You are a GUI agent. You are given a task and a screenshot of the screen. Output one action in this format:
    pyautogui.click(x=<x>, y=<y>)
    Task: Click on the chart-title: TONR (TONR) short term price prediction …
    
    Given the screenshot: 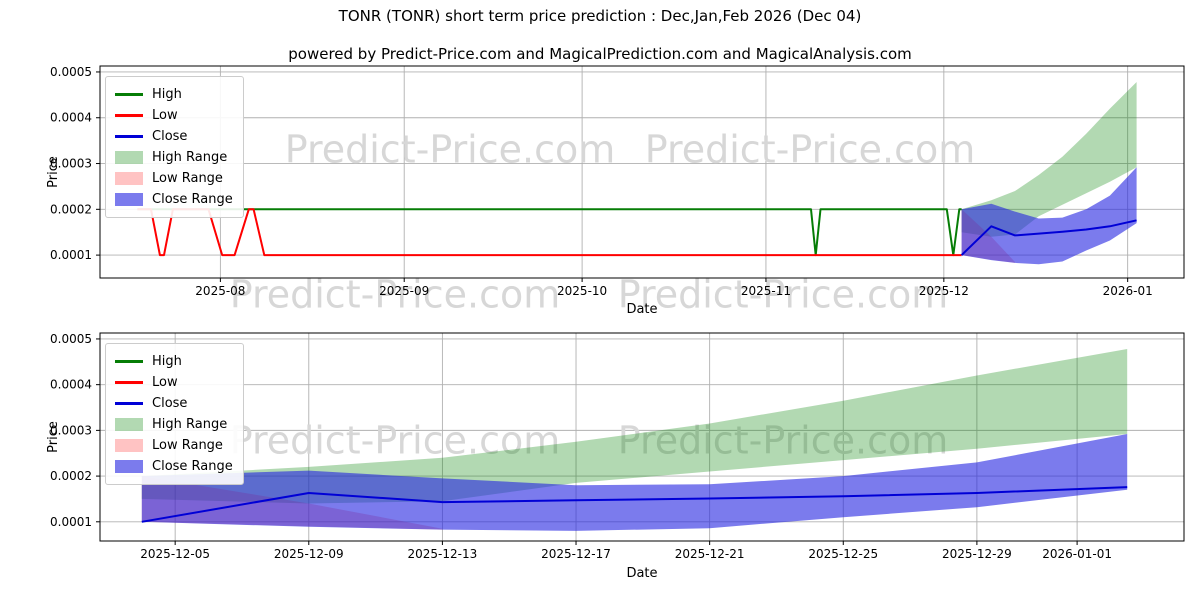 What is the action you would take?
    pyautogui.click(x=600, y=16)
    